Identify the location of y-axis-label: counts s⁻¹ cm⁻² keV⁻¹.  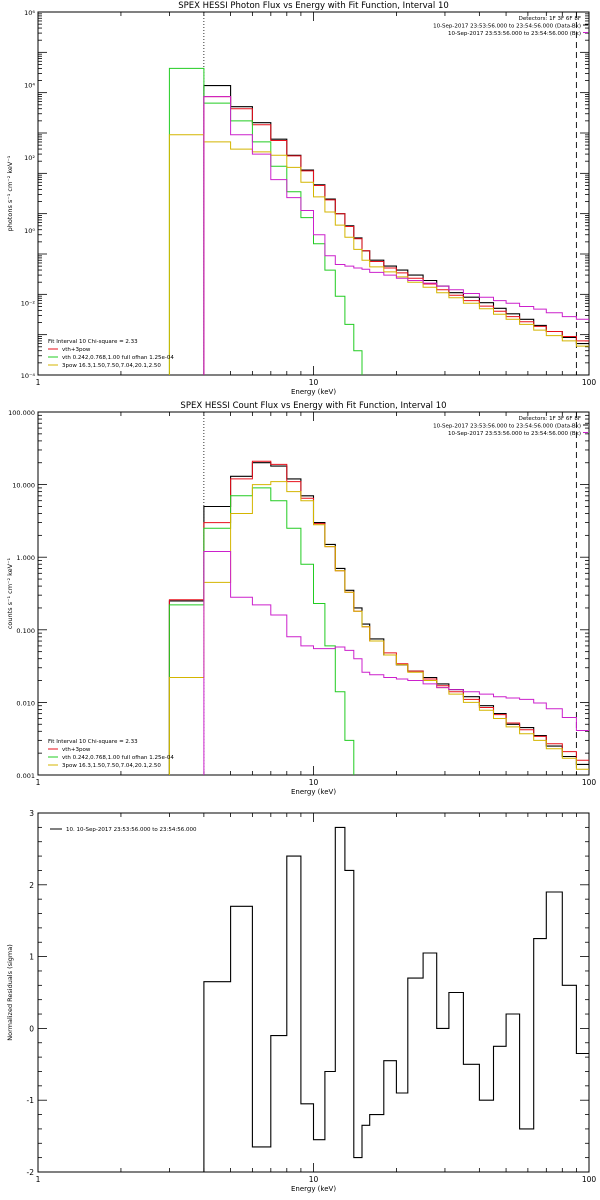
(10, 593).